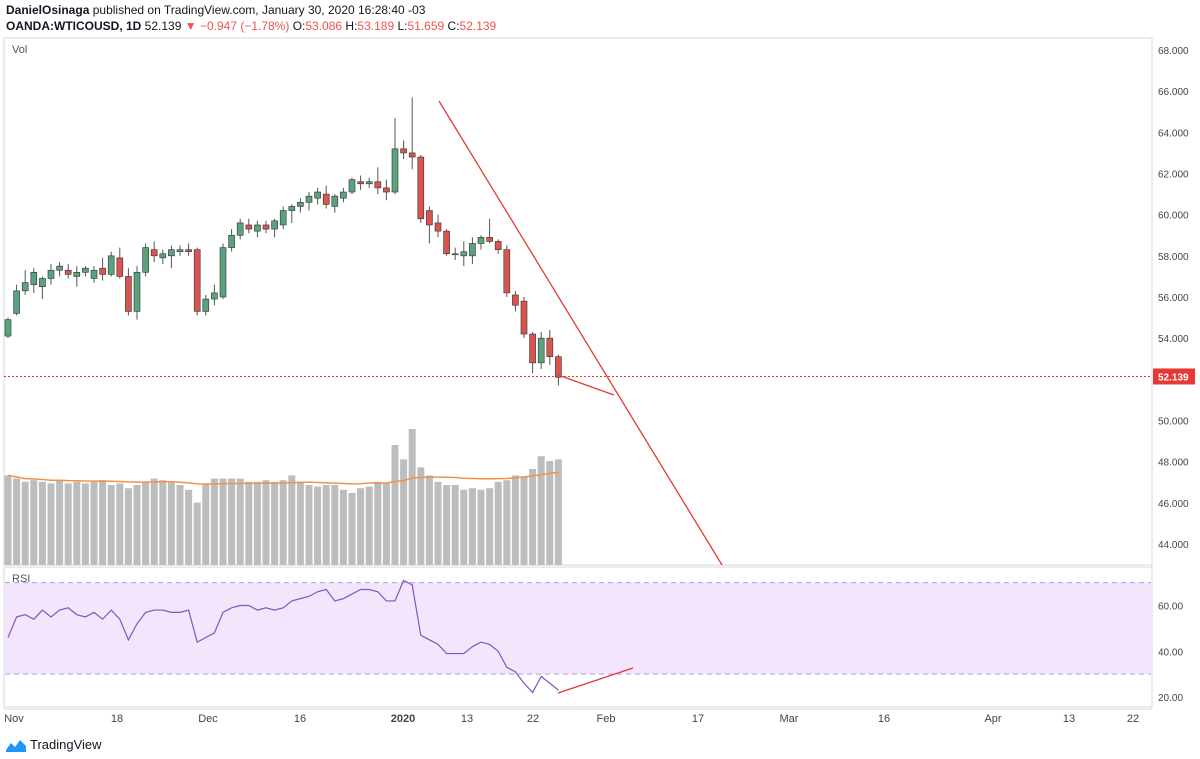 The image size is (1200, 759). What do you see at coordinates (1173, 257) in the screenshot?
I see `price-tick-label: 58.000` at bounding box center [1173, 257].